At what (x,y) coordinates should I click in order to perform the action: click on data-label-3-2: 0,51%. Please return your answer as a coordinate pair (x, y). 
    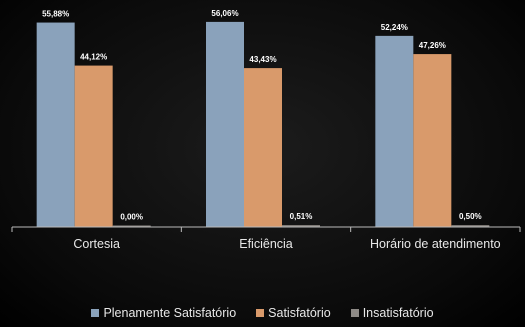
    Looking at the image, I should click on (301, 216).